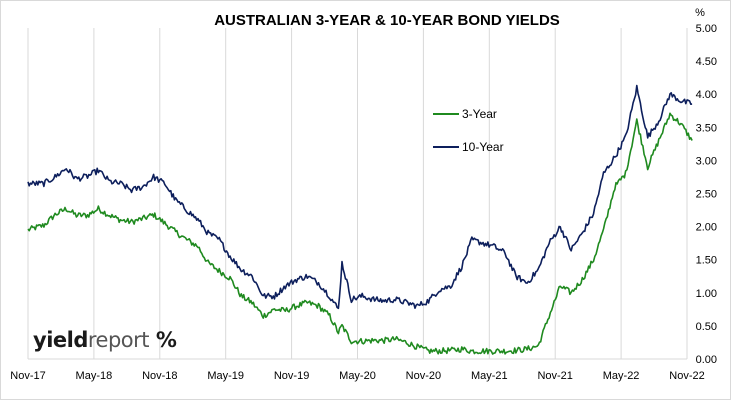  Describe the element at coordinates (166, 340) in the screenshot. I see `logo-percent-icon: %` at that location.